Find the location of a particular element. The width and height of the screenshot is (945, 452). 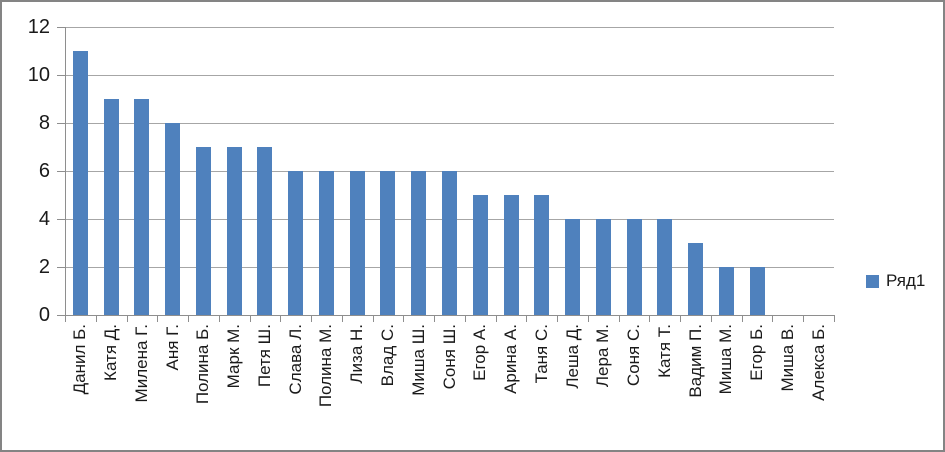

legend: Ряд1 is located at coordinates (895, 281).